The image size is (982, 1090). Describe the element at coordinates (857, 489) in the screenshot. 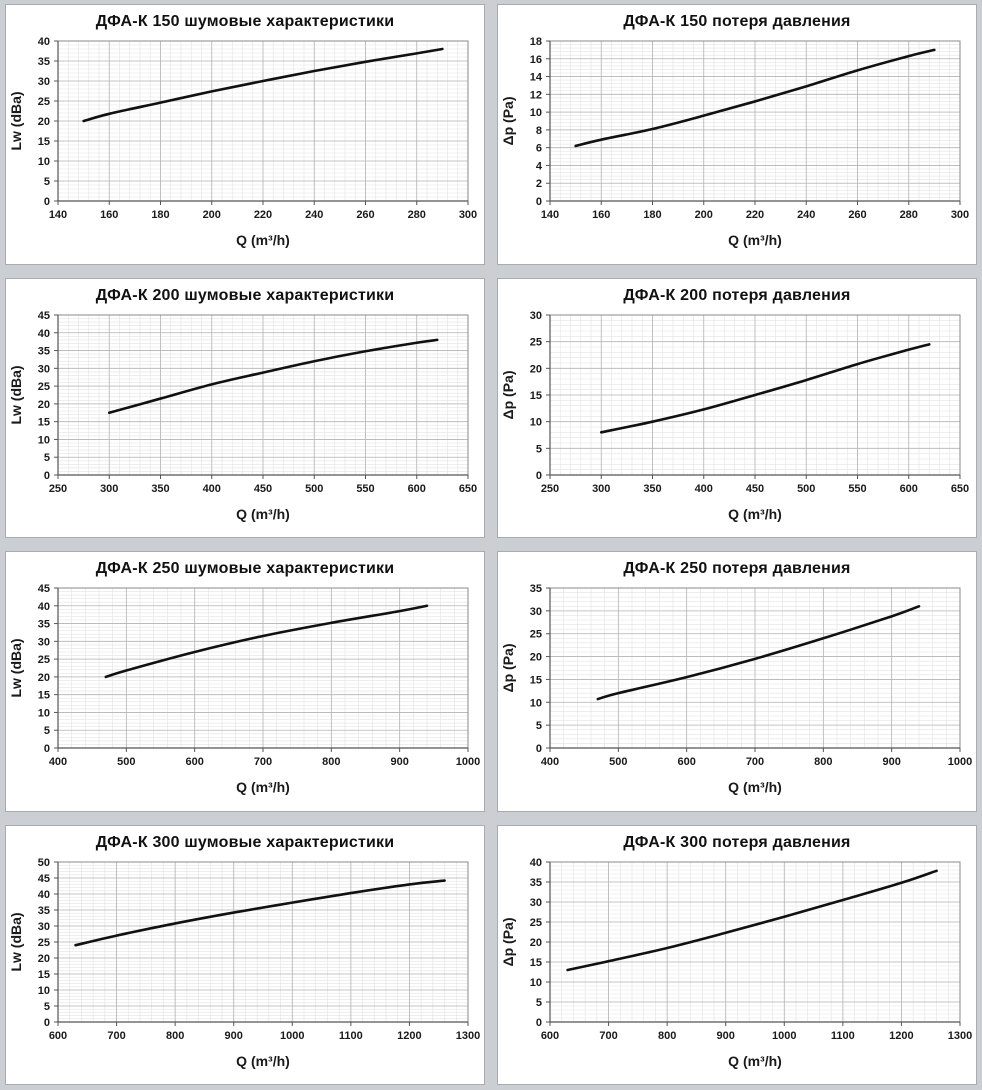

I see `x-tick-label: 550` at that location.